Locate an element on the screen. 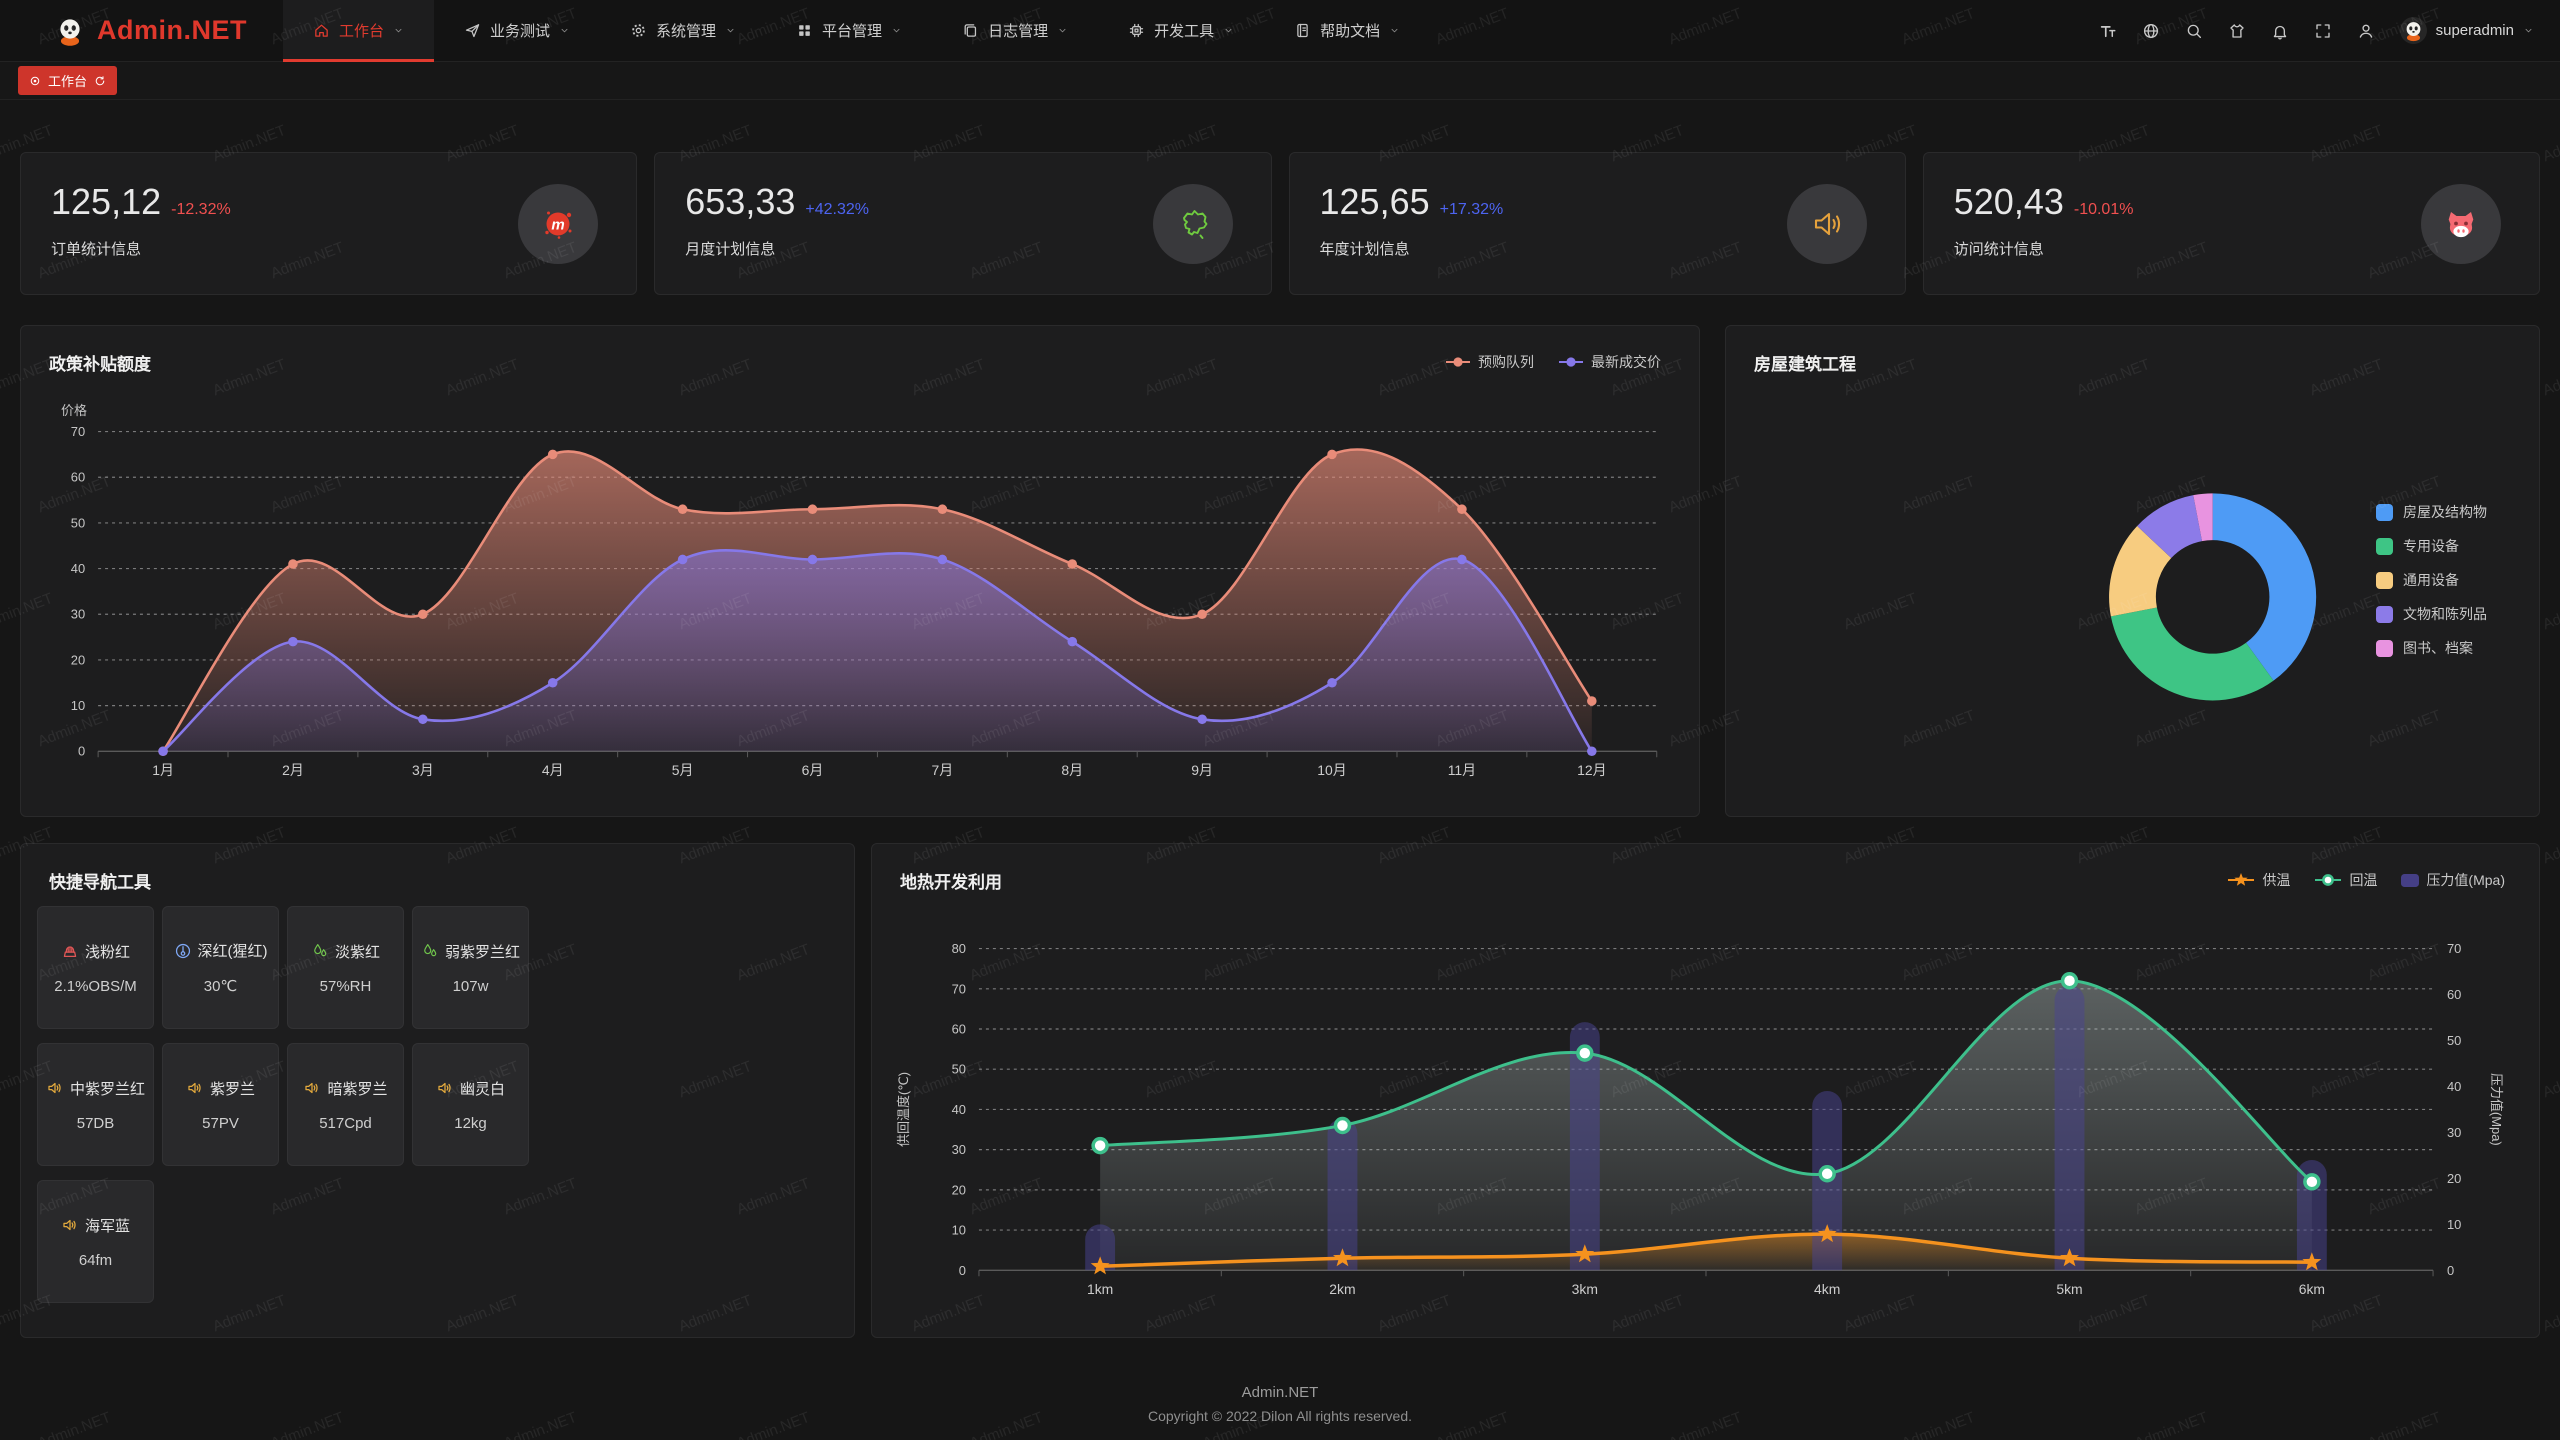 The image size is (2560, 1440). tile-name: 海军蓝 is located at coordinates (107, 1226).